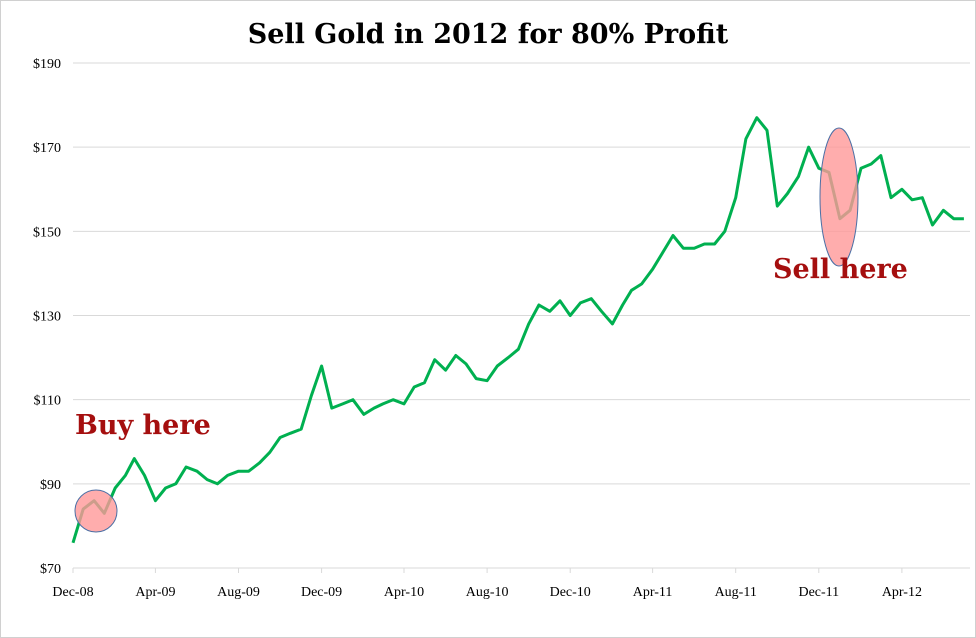 The height and width of the screenshot is (638, 976). What do you see at coordinates (840, 269) in the screenshot?
I see `sell-here-annotation: Sell here` at bounding box center [840, 269].